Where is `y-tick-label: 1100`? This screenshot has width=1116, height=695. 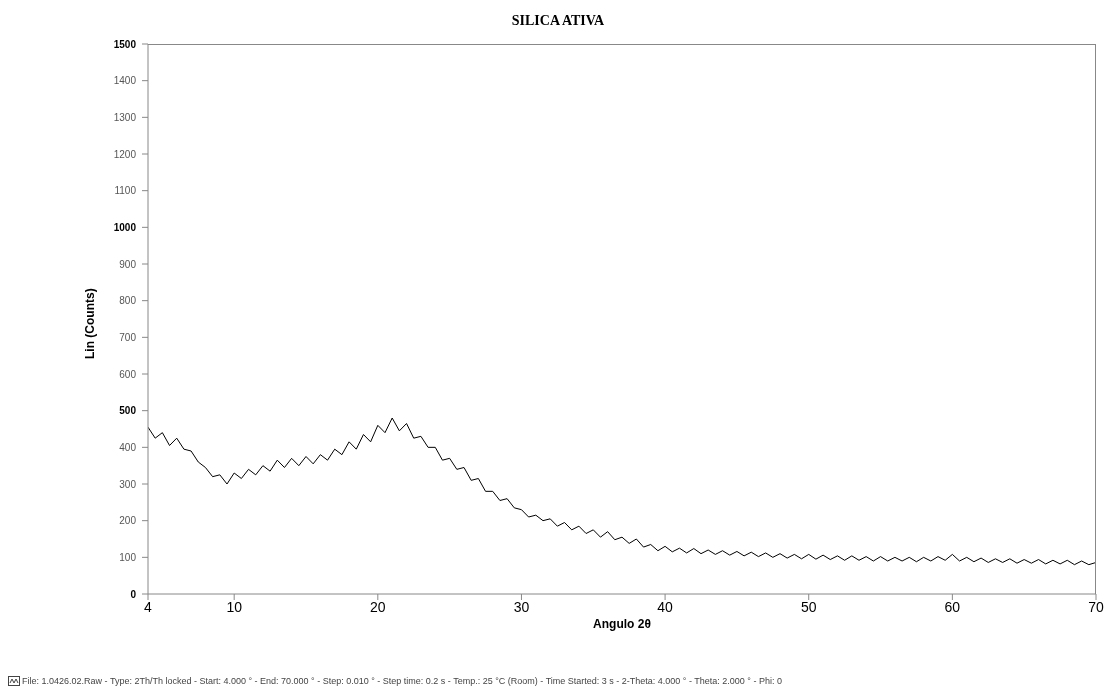
y-tick-label: 1100 is located at coordinates (125, 191).